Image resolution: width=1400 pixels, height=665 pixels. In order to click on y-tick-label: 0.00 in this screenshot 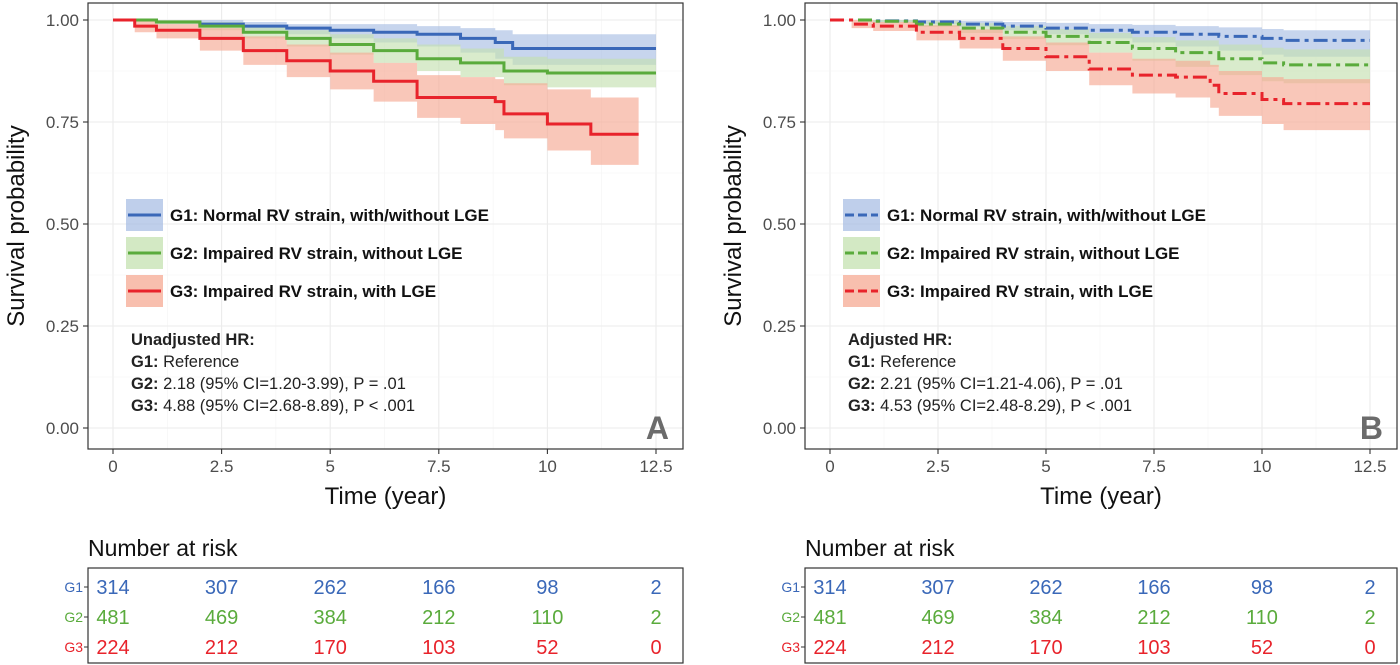, I will do `click(779, 428)`.